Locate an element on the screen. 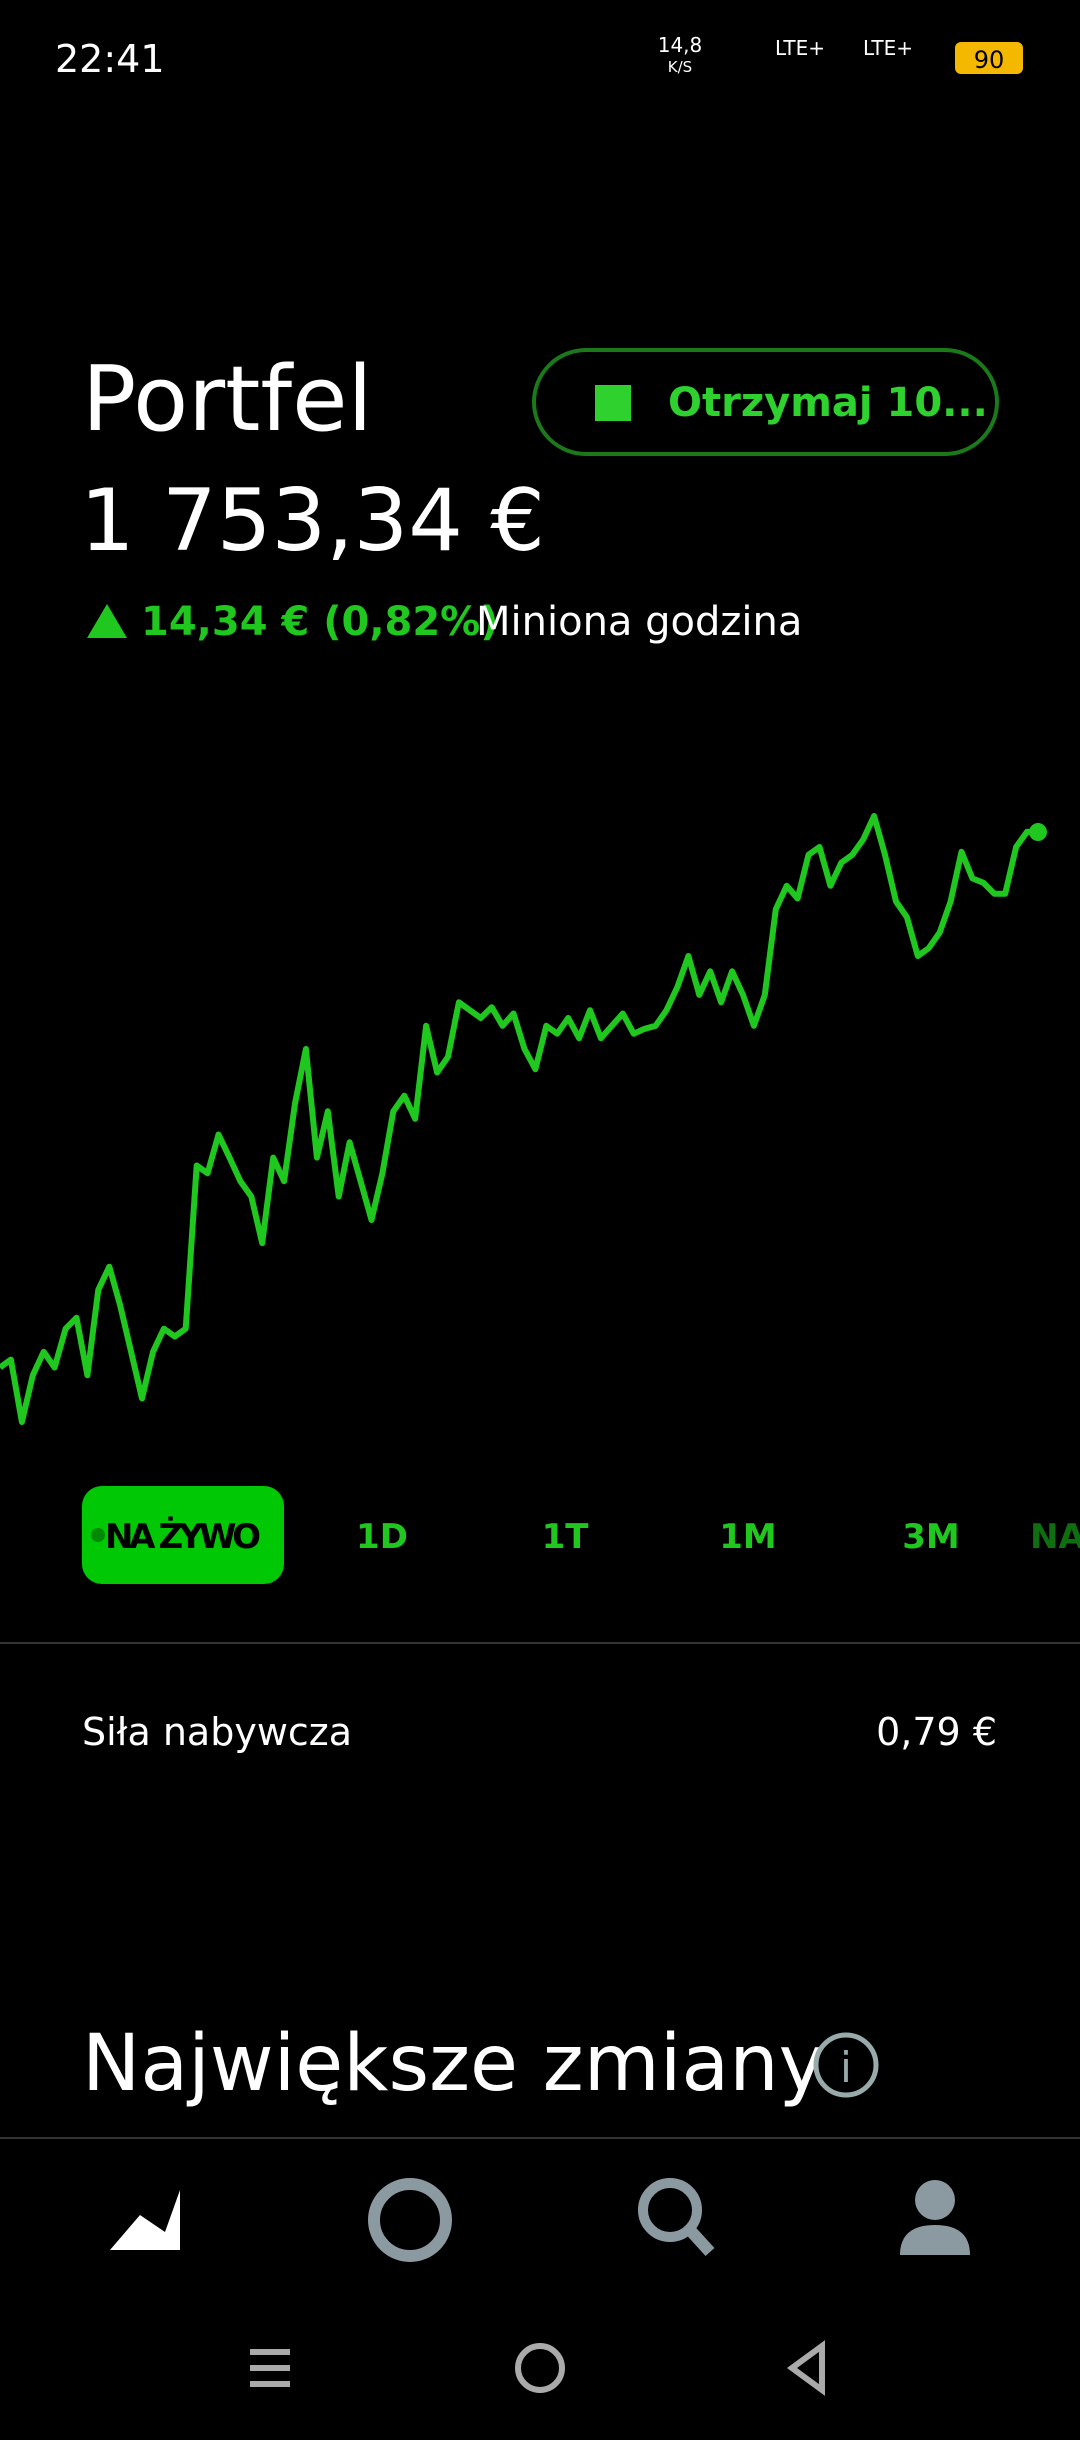 This screenshot has width=1080, height=2440. portfolio-value: 1 753,34 € is located at coordinates (312, 521).